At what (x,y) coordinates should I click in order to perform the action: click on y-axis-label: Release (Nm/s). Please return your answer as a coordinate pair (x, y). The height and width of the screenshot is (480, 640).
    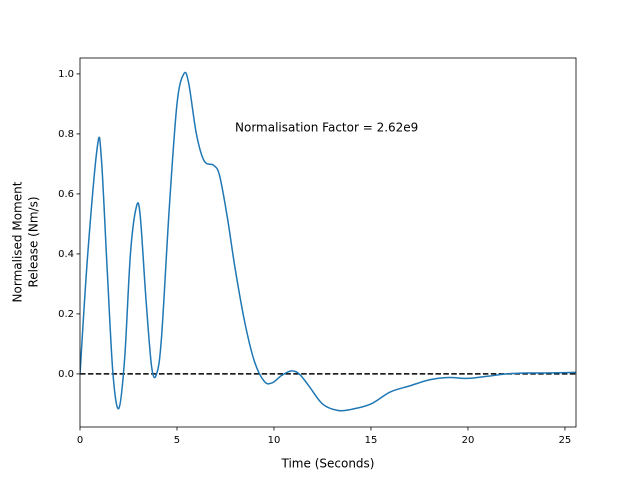
    Looking at the image, I should click on (34, 241).